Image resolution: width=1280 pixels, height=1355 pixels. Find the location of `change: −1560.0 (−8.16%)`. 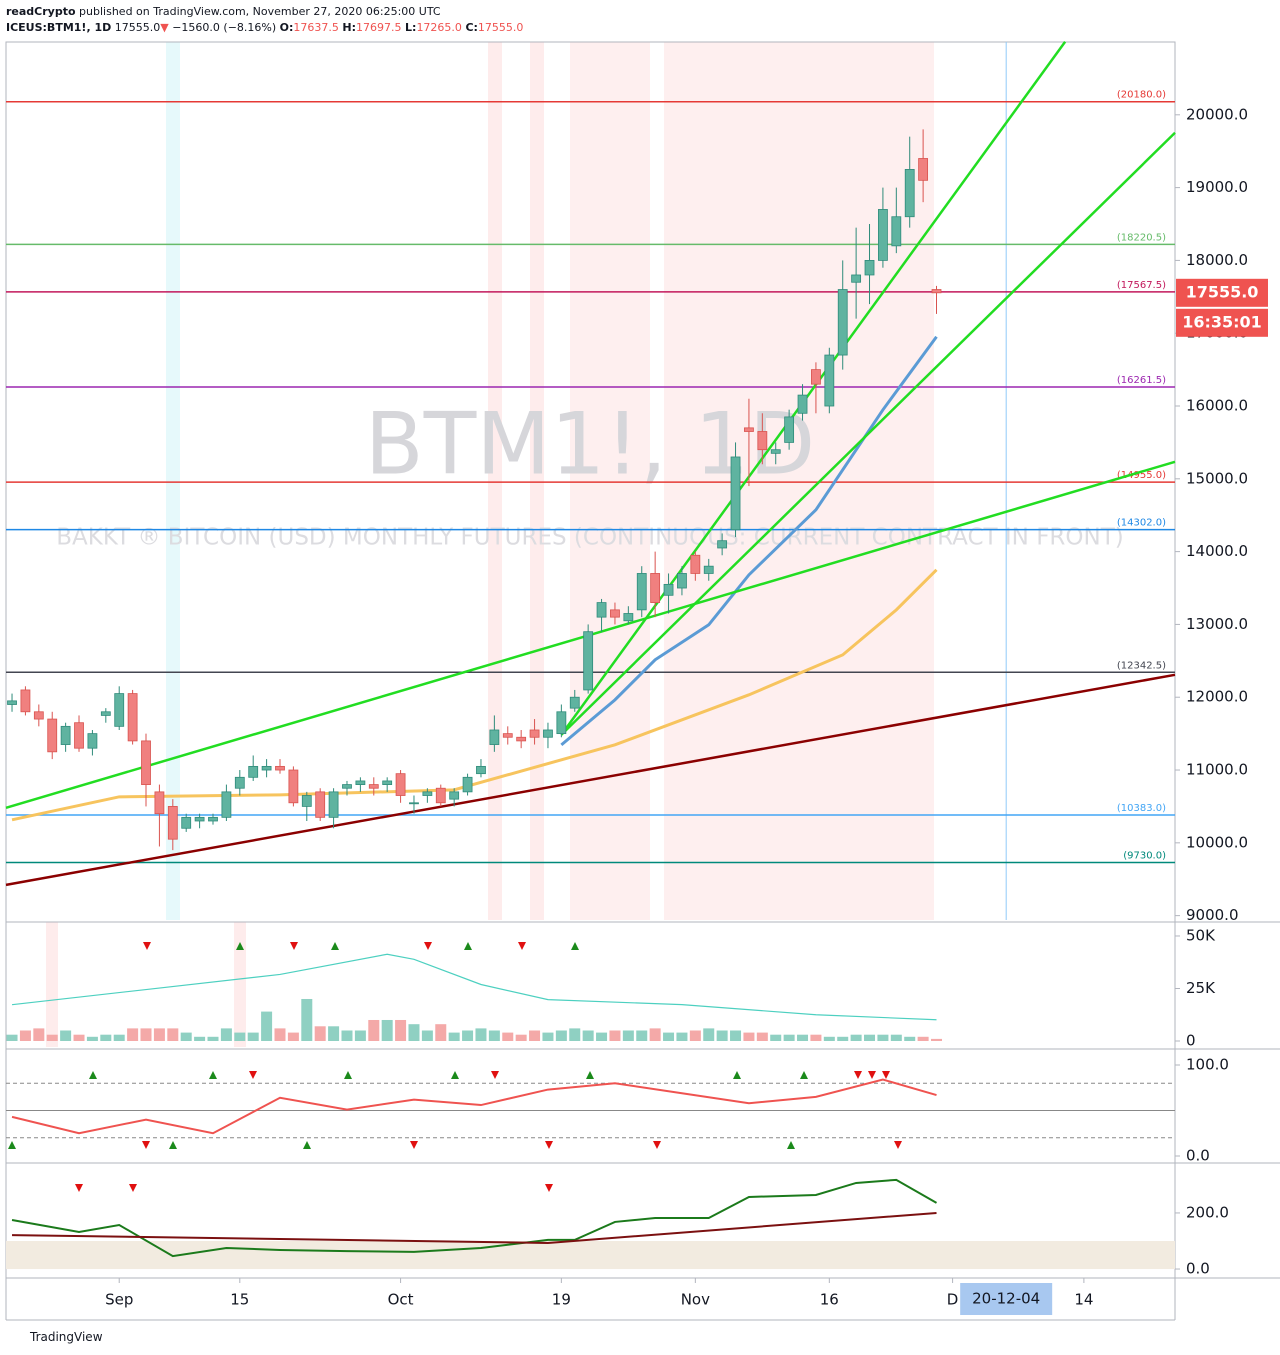

change: −1560.0 (−8.16%) is located at coordinates (224, 27).